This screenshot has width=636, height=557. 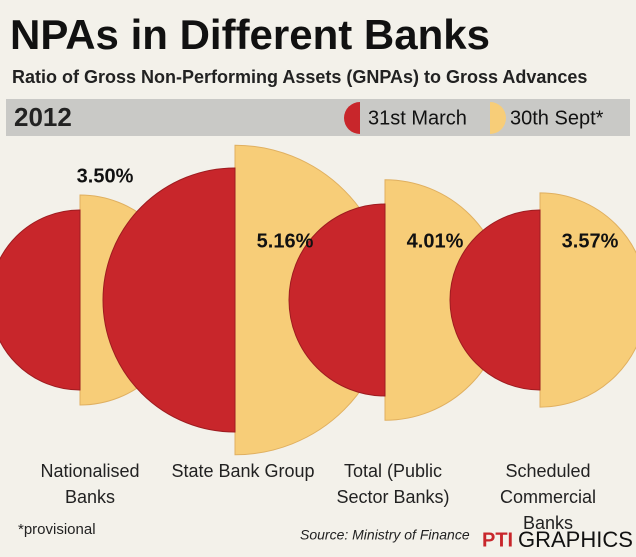 I want to click on value-label: 4.01%, so click(x=435, y=241).